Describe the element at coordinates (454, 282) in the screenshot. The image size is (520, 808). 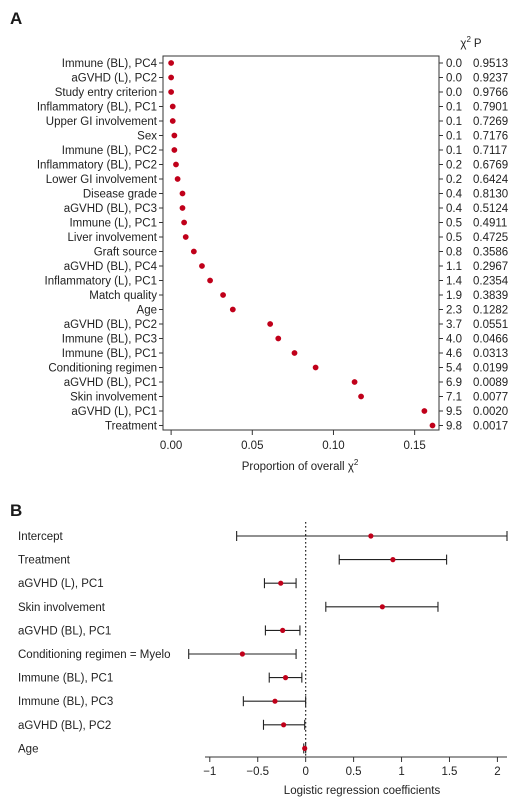
I see `chi2-value-inflammatory-l-pc1: 1.4` at that location.